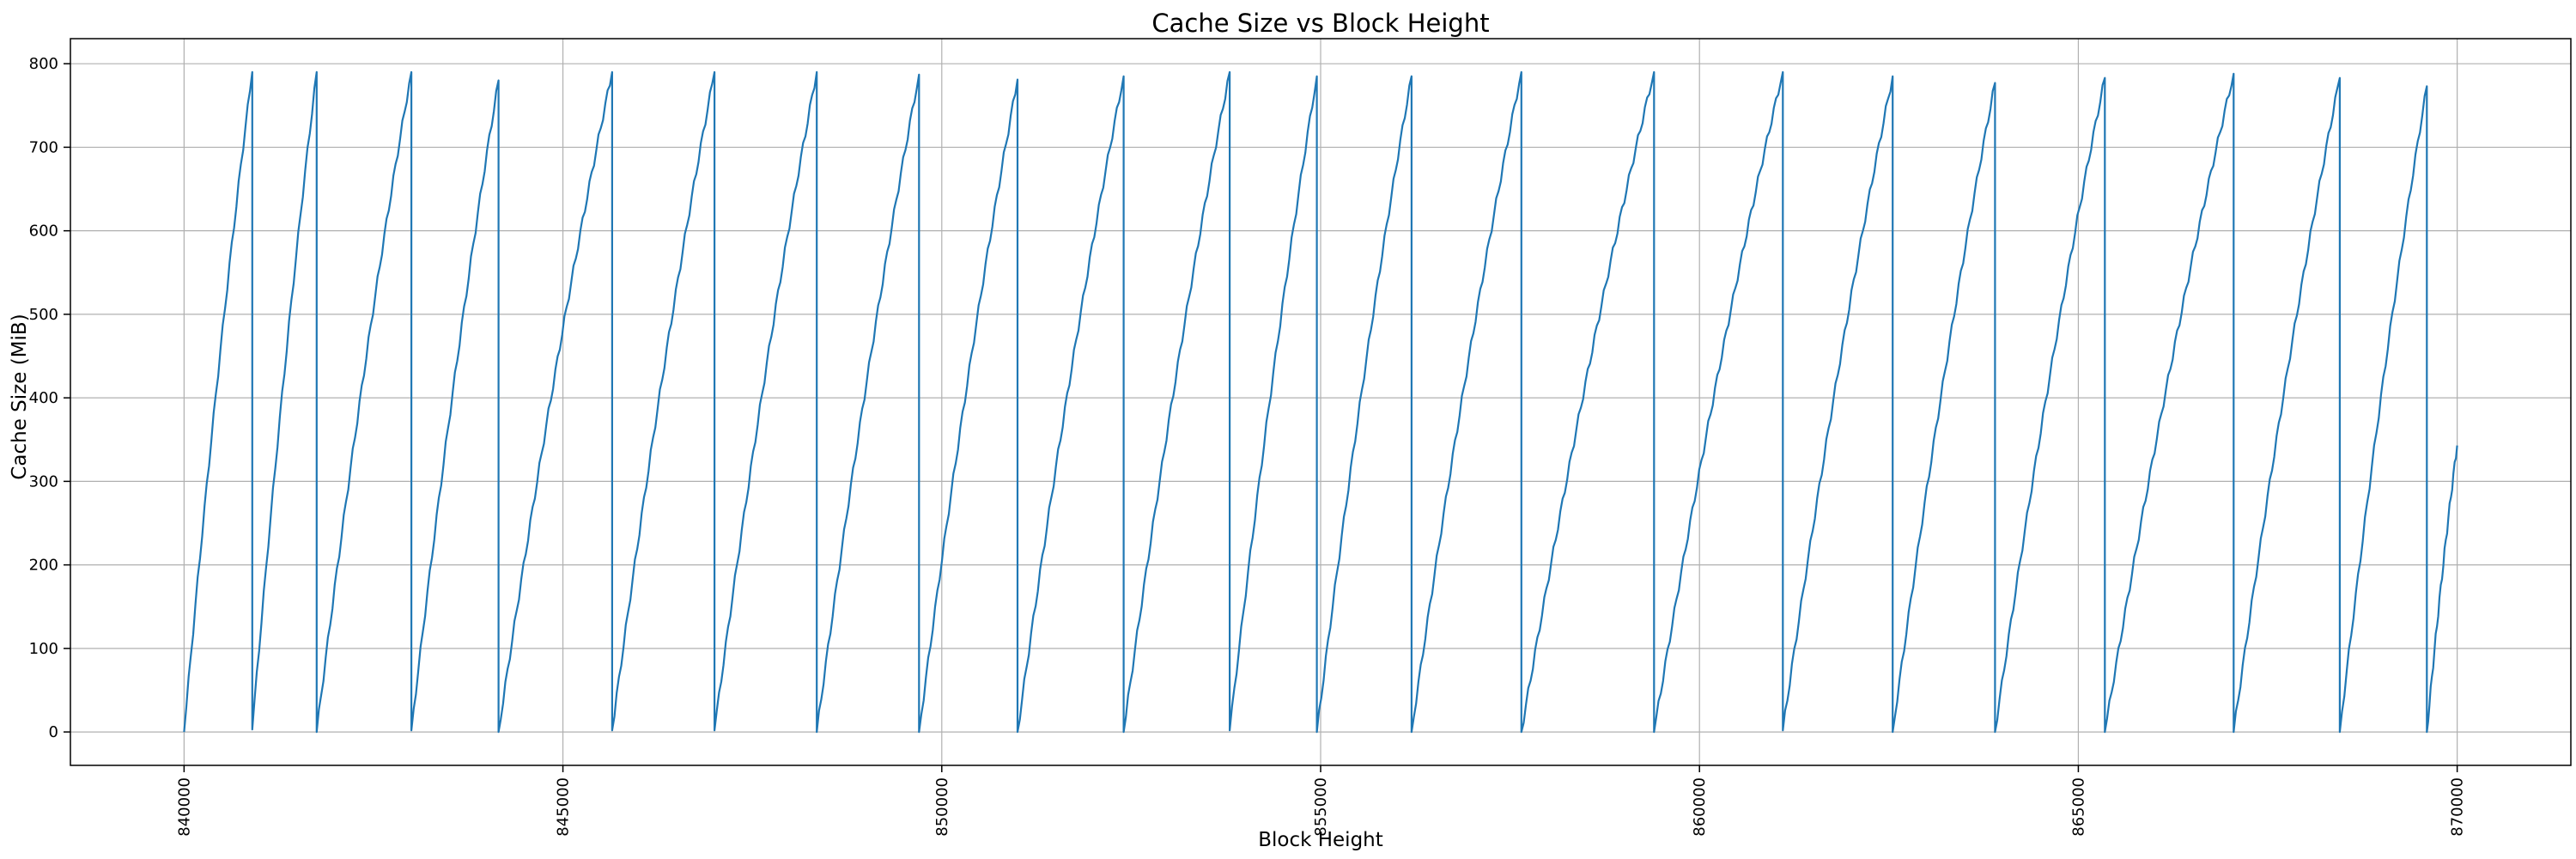 This screenshot has width=2576, height=859. I want to click on y-axis-ticks: 0 100 200 300 400 500 600 700 800, so click(49, 398).